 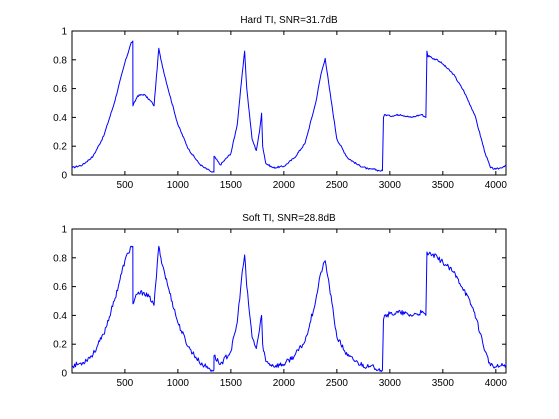 What do you see at coordinates (289, 20) in the screenshot?
I see `chart-title: Hard TI, SNR=31.7dB` at bounding box center [289, 20].